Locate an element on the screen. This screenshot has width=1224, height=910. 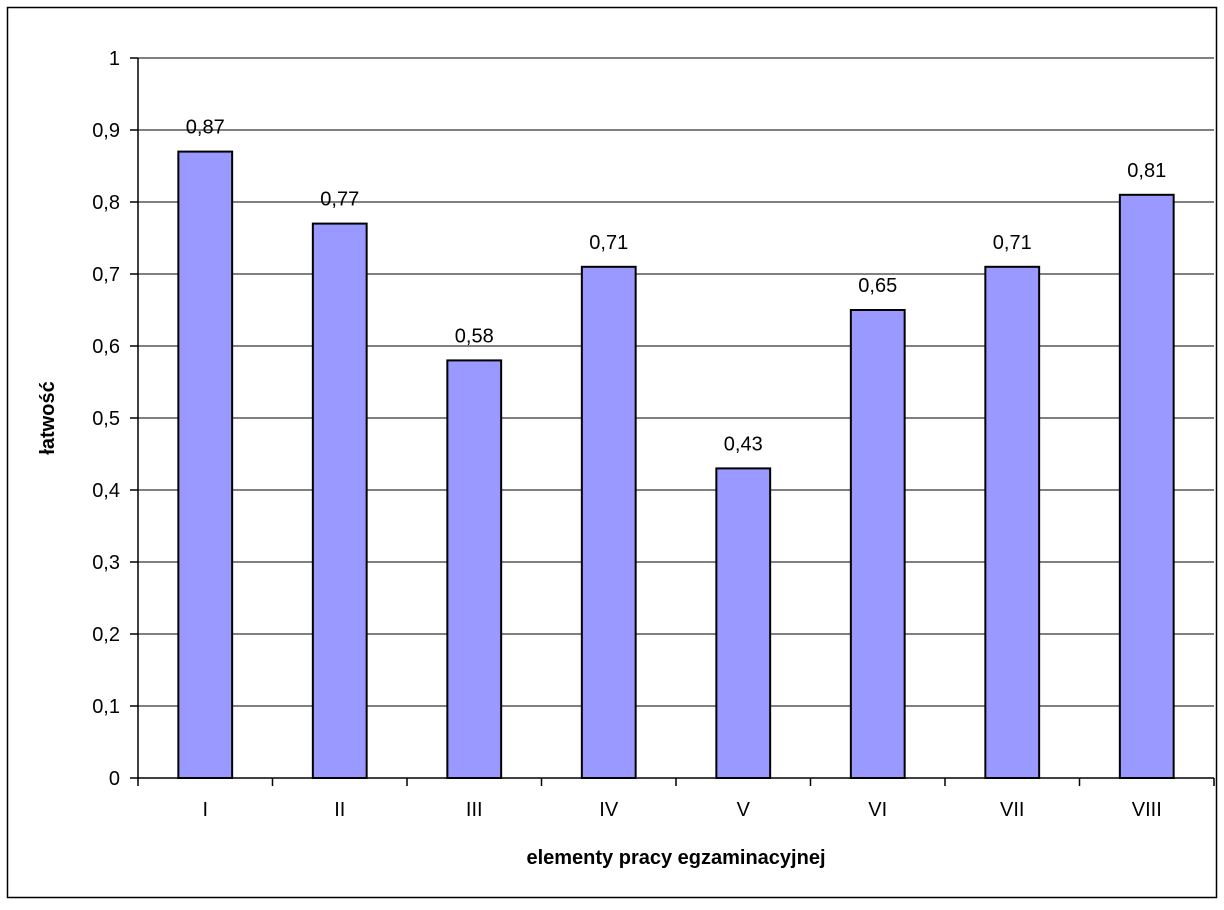
bar-VI is located at coordinates (877, 544).